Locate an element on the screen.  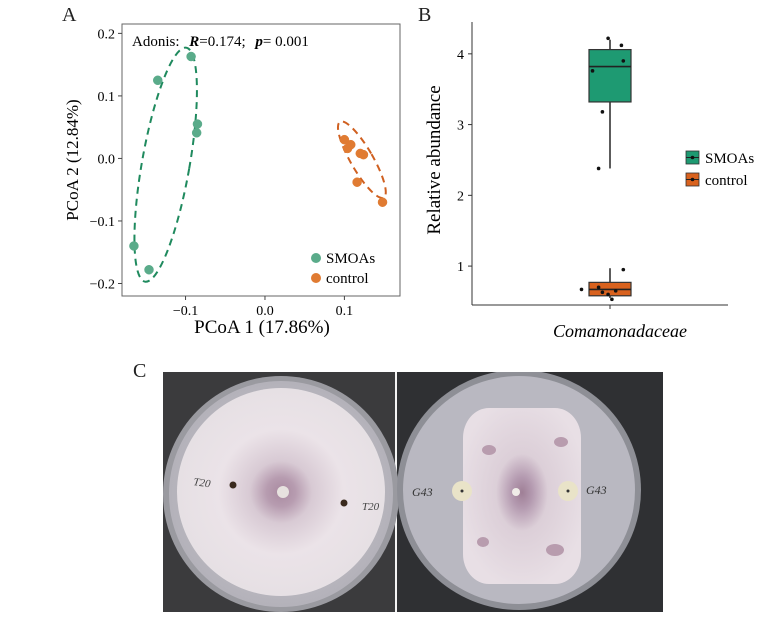
legend-a-swatch-smoas is located at coordinates (316, 258).